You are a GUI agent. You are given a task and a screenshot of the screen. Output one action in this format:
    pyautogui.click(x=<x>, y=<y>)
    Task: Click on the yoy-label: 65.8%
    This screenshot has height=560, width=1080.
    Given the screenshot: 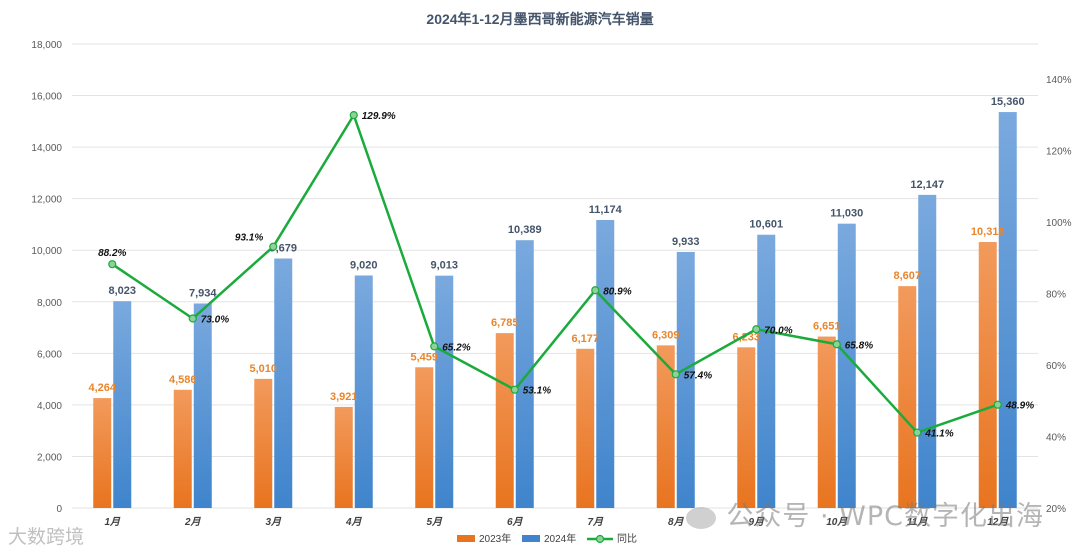 What is the action you would take?
    pyautogui.click(x=859, y=345)
    